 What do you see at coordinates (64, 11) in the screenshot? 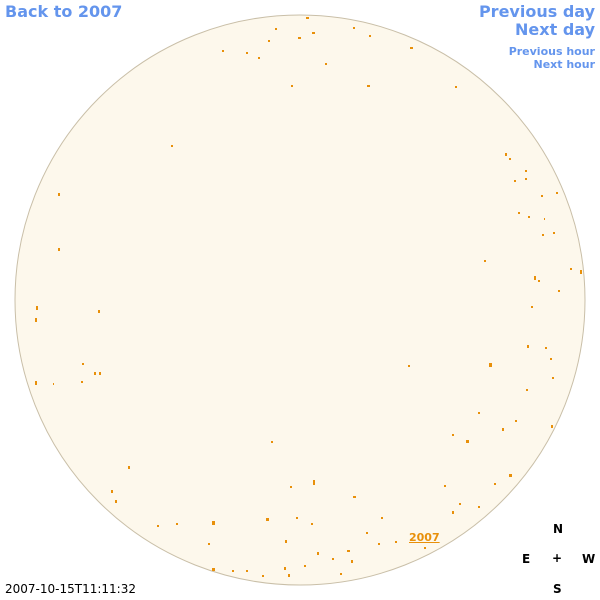
I see `back-link: Back to 2007` at bounding box center [64, 11].